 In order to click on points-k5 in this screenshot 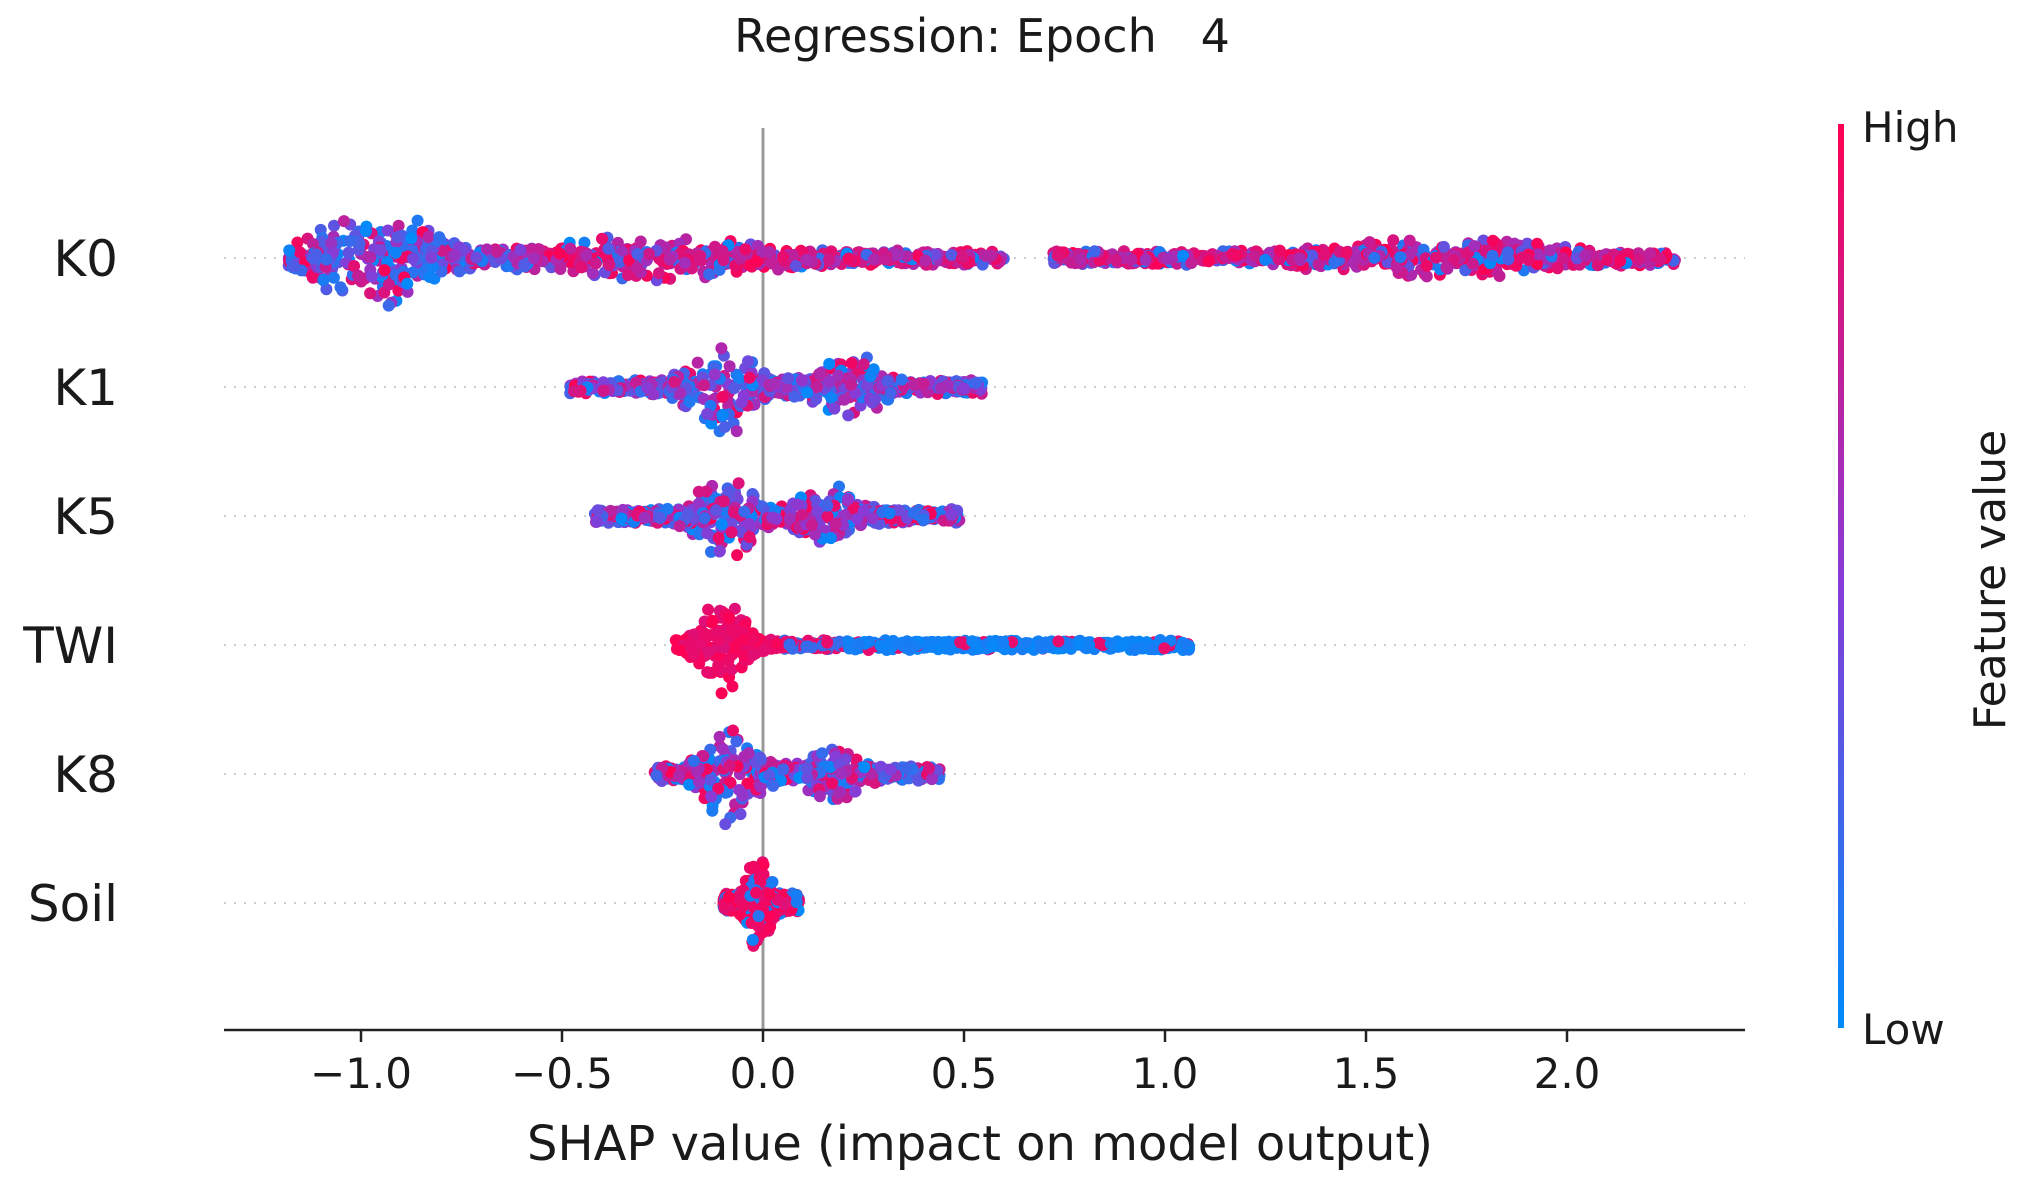, I will do `click(777, 519)`.